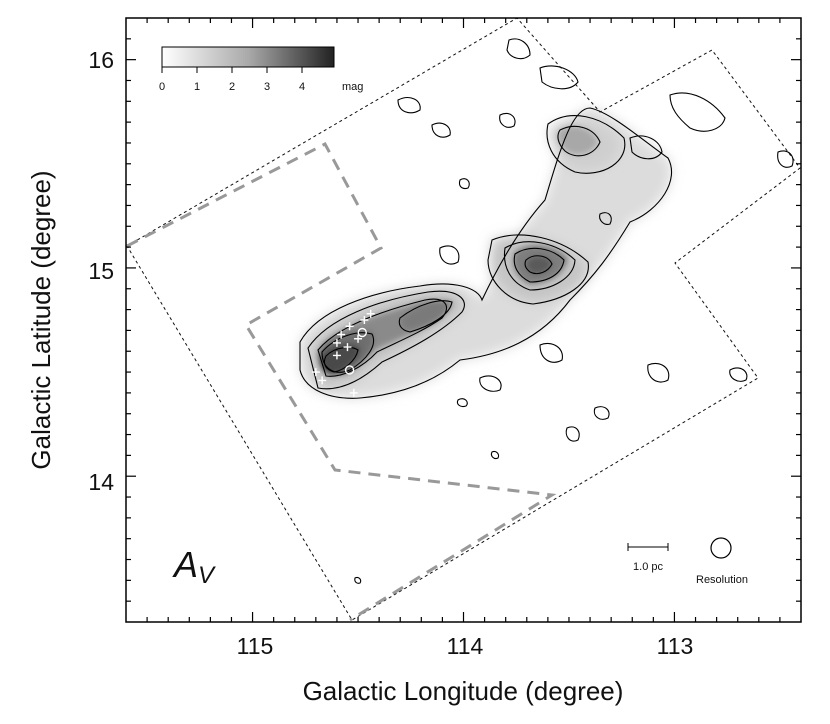 The image size is (830, 724). Describe the element at coordinates (207, 575) in the screenshot. I see `panel-label-sub: V` at that location.